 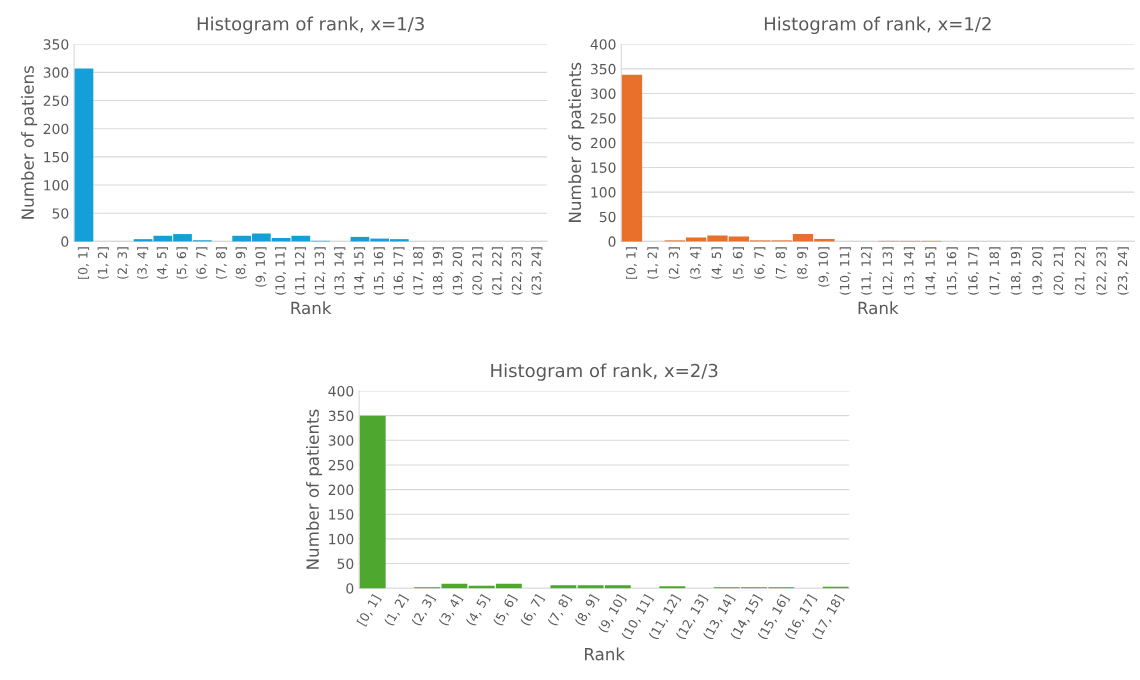 I want to click on chart-title: Histogram of rank, x=1/2, so click(x=877, y=25).